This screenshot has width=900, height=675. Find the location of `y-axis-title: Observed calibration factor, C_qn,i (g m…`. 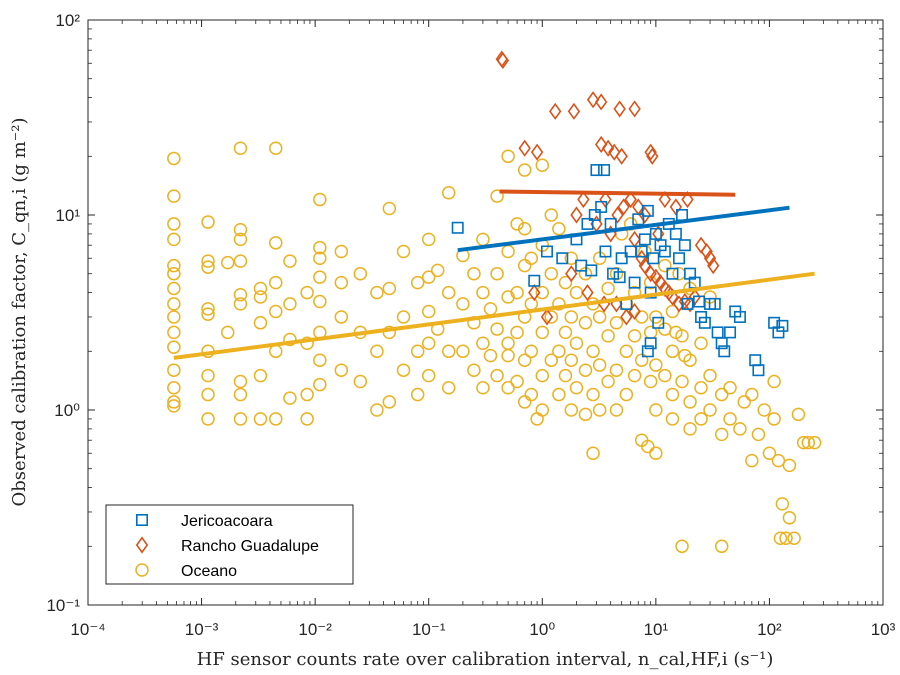

y-axis-title: Observed calibration factor, C_qn,i (g m… is located at coordinates (19, 312).